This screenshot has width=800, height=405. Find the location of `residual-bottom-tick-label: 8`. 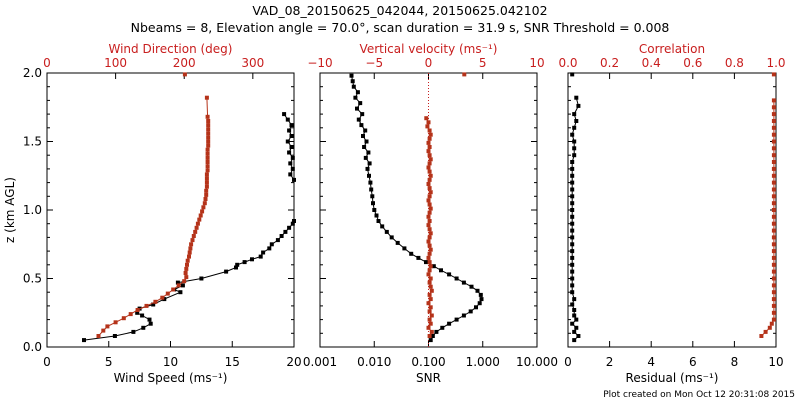

residual-bottom-tick-label: 8 is located at coordinates (735, 362).